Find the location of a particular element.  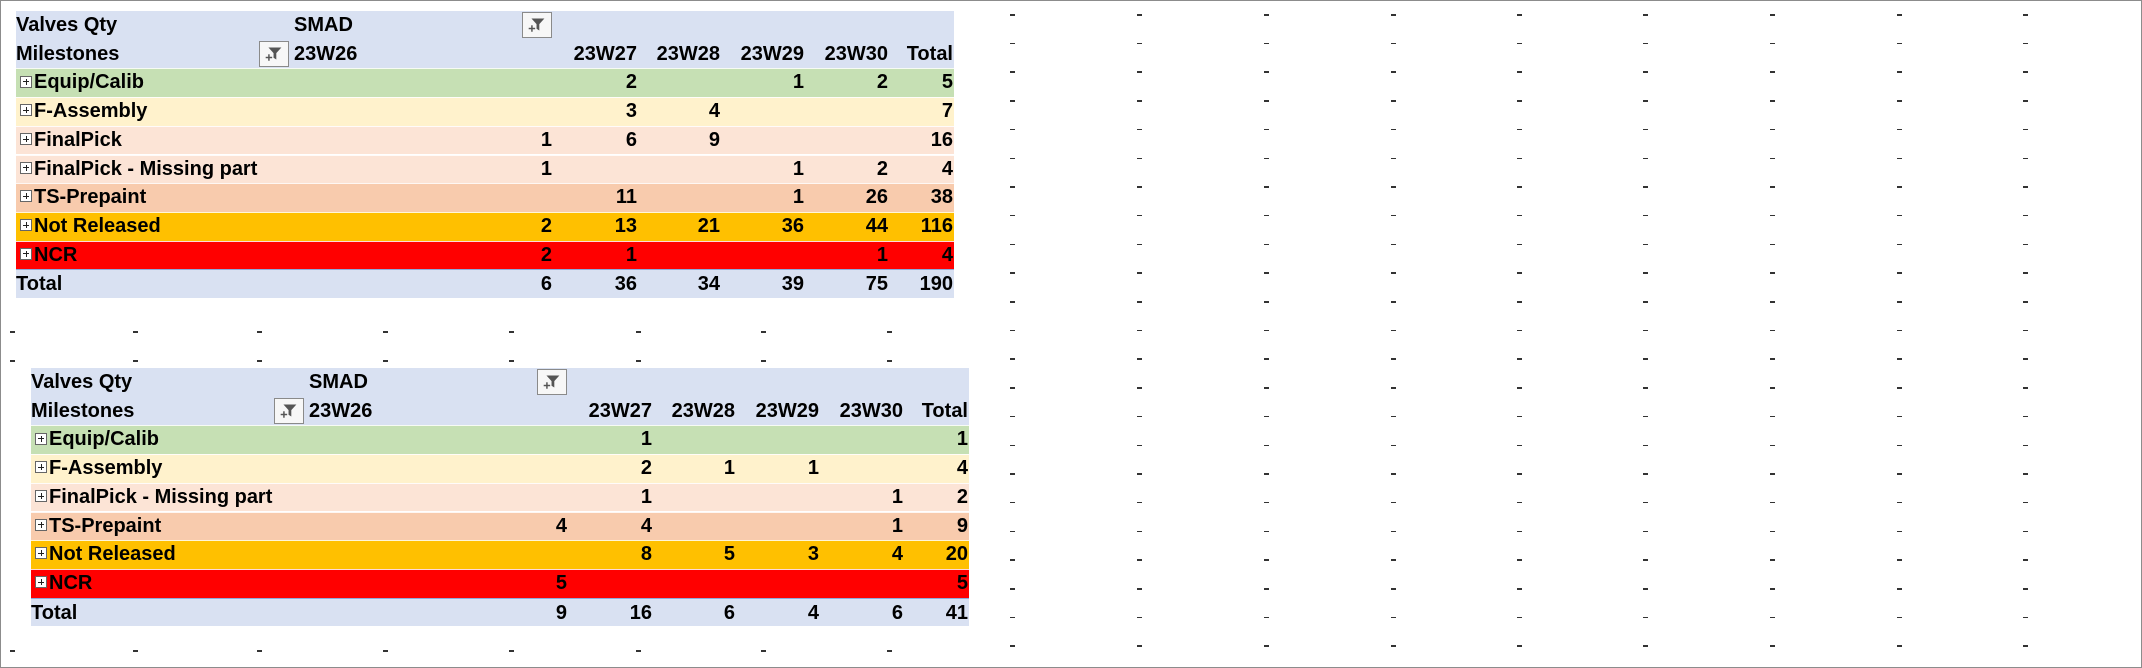

value-cell: 38 is located at coordinates (941, 197).